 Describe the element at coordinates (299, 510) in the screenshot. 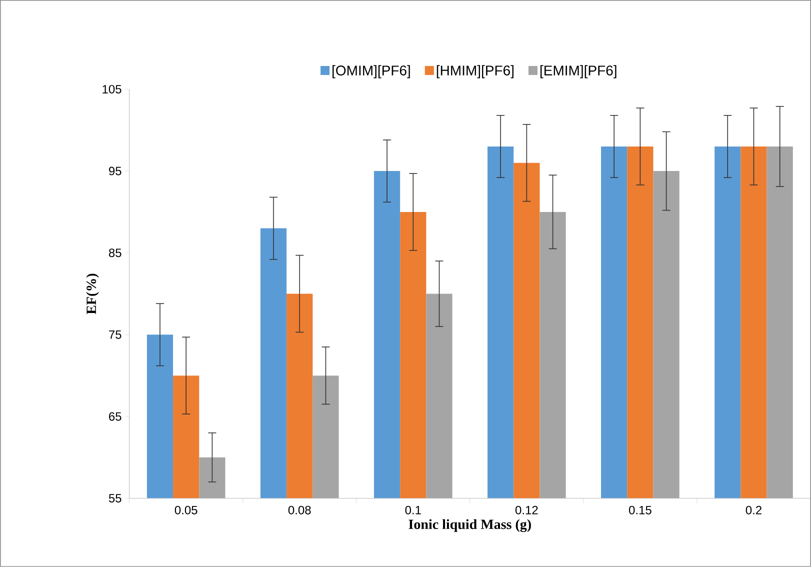

I see `x-tick-label: 0.08` at that location.